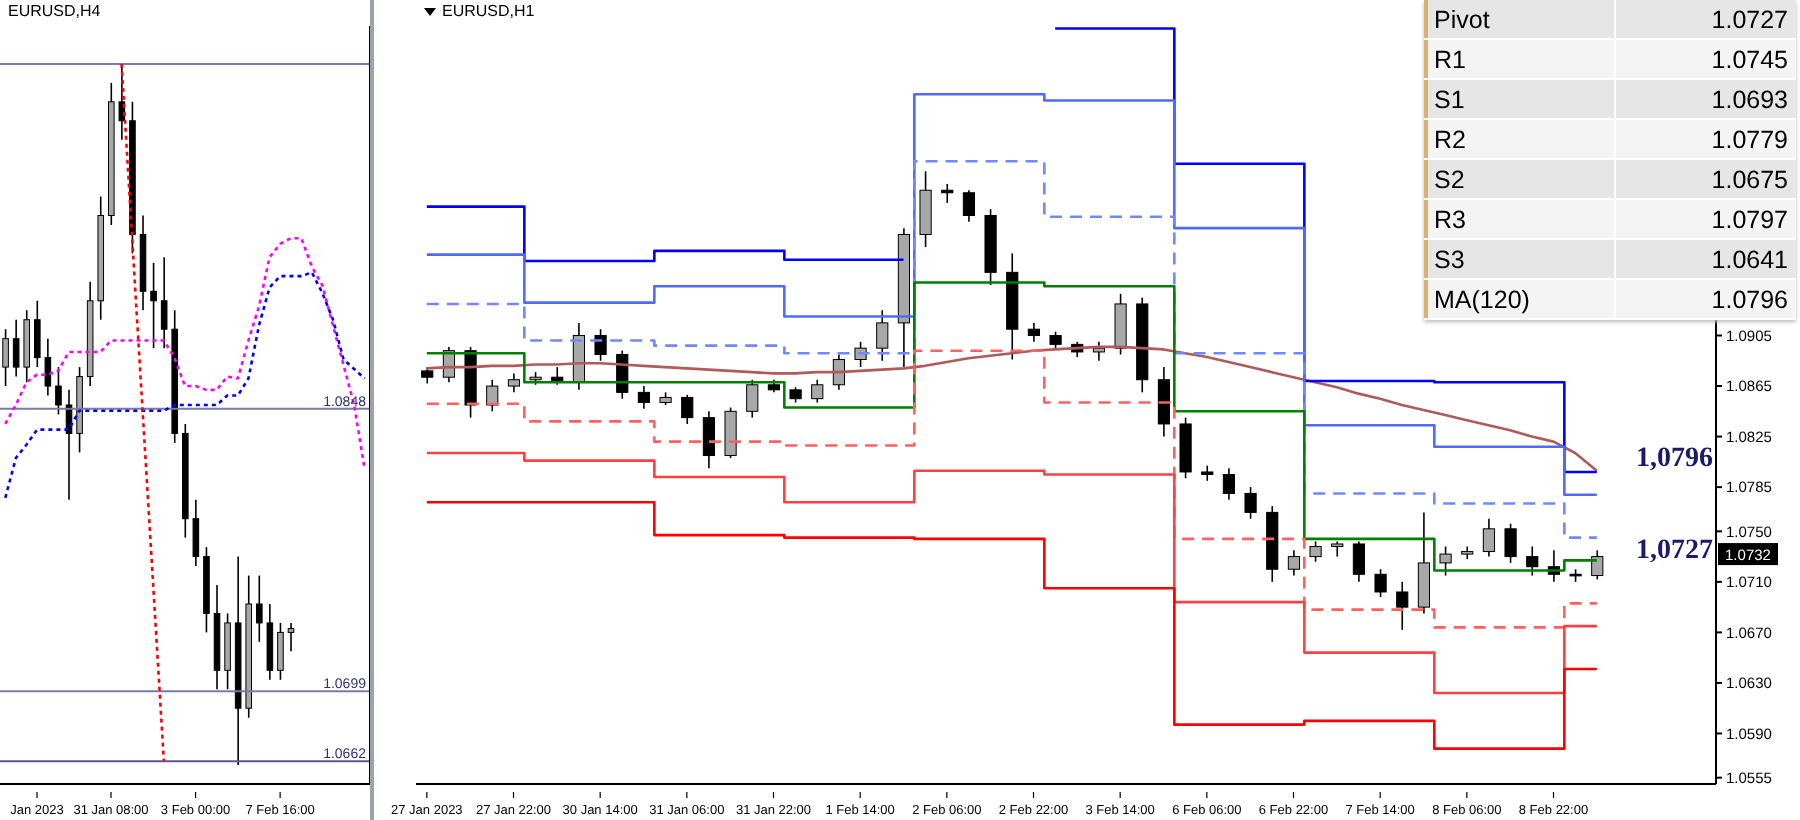 This screenshot has width=1800, height=820. I want to click on category-label: S1, so click(1520, 99).